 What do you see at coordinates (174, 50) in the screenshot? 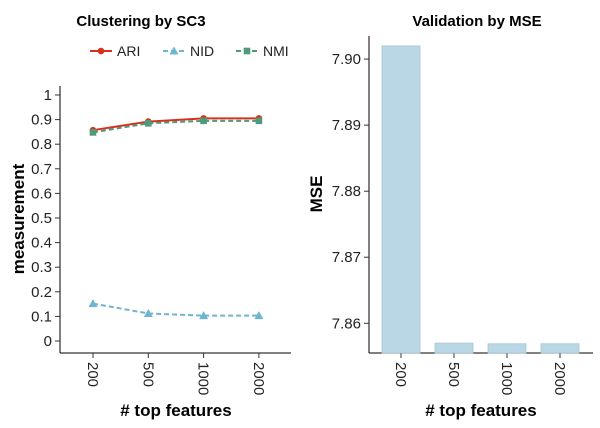
I see `legend-marker-nid` at bounding box center [174, 50].